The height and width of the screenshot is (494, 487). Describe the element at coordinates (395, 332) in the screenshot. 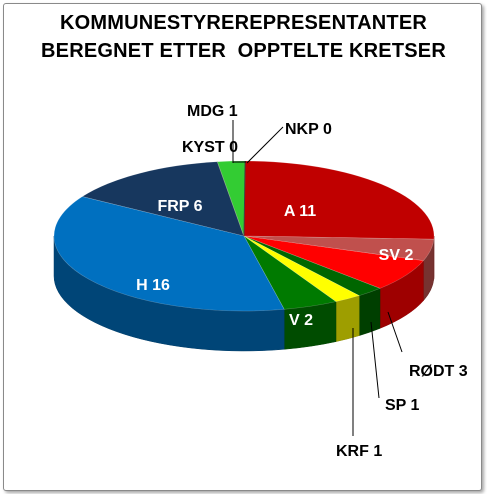

I see `leader-line-rødt` at that location.